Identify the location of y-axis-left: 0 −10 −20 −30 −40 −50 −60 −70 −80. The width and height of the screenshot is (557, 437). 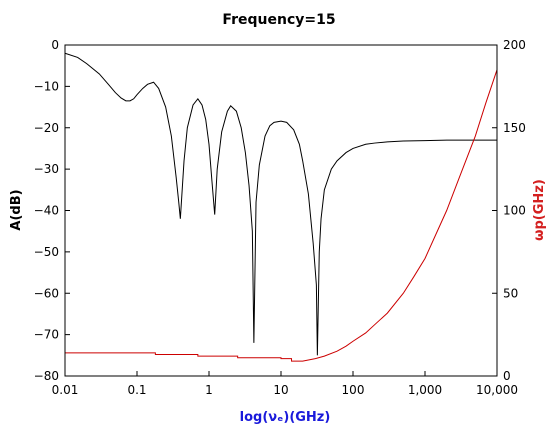
(52, 210).